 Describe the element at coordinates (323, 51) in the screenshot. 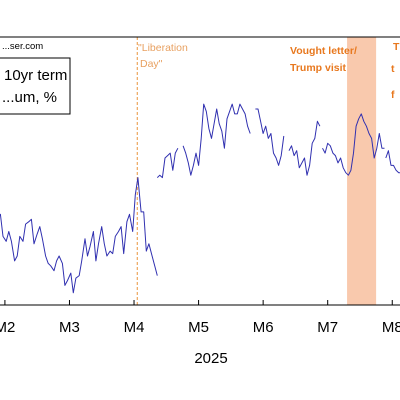

I see `annotation-vought-1: Vought letter/` at that location.